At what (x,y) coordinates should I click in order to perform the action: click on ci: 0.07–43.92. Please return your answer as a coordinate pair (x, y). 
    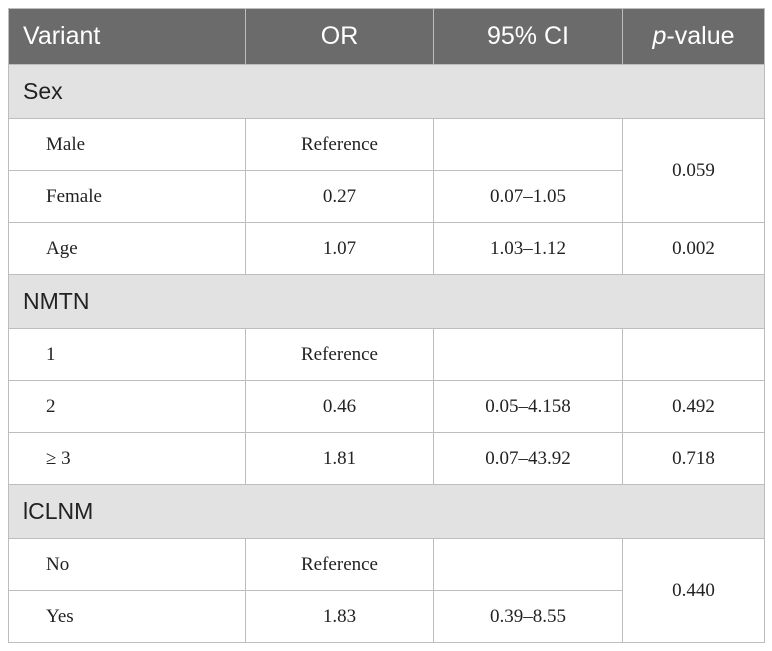
    Looking at the image, I should click on (528, 458).